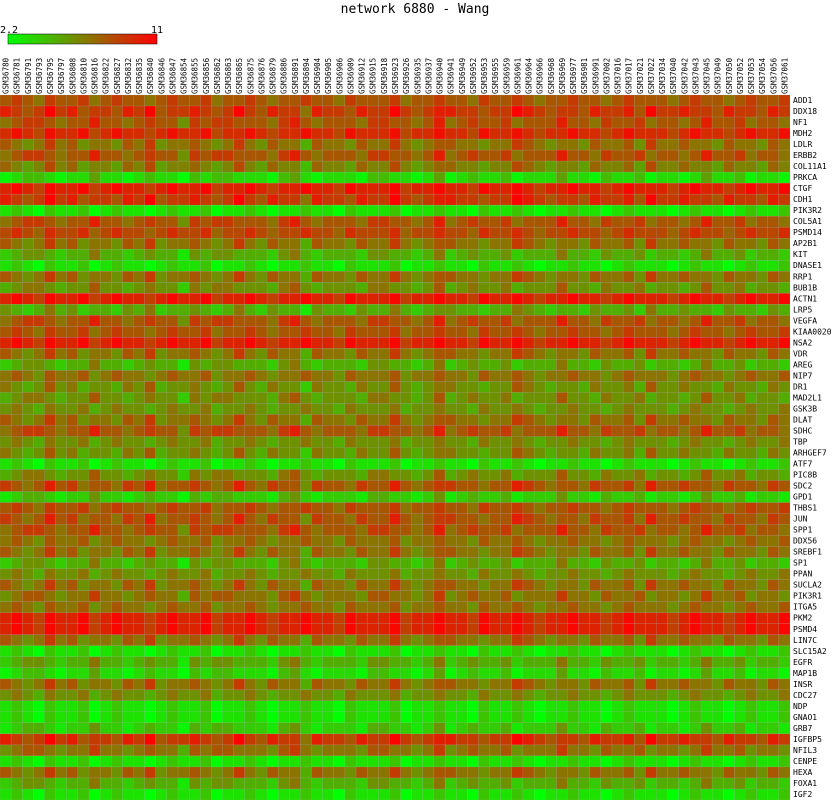 The height and width of the screenshot is (800, 834). Describe the element at coordinates (810, 453) in the screenshot. I see `row-label: ARHGEF7` at that location.